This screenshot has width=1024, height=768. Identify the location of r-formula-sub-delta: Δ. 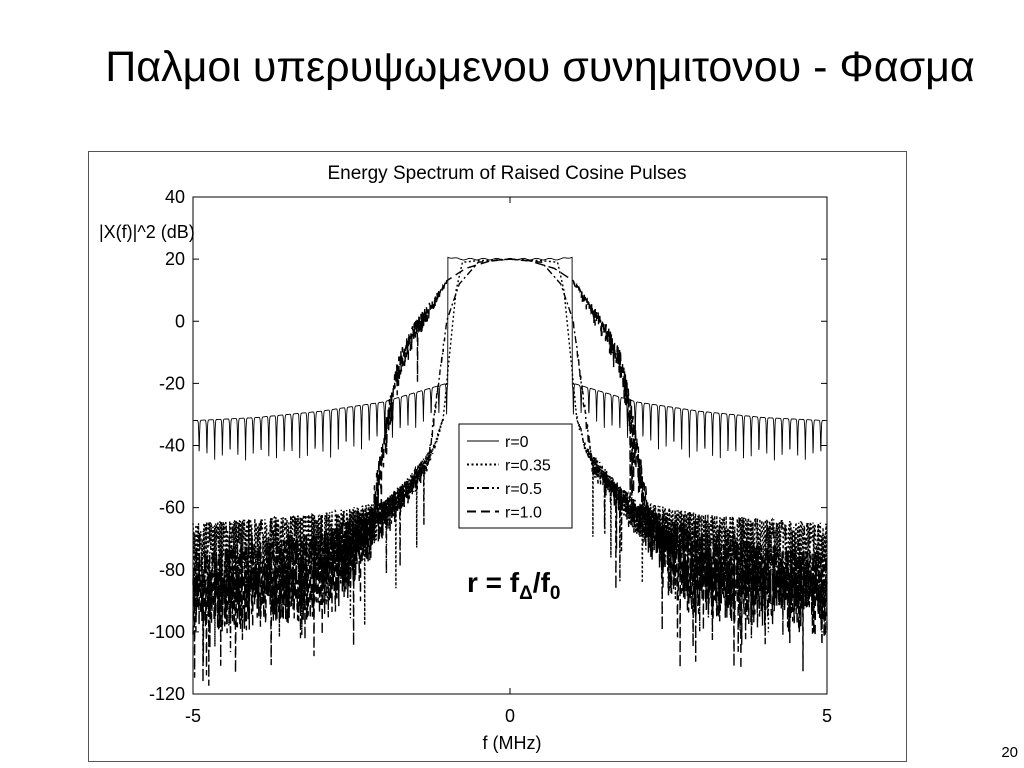
(526, 593).